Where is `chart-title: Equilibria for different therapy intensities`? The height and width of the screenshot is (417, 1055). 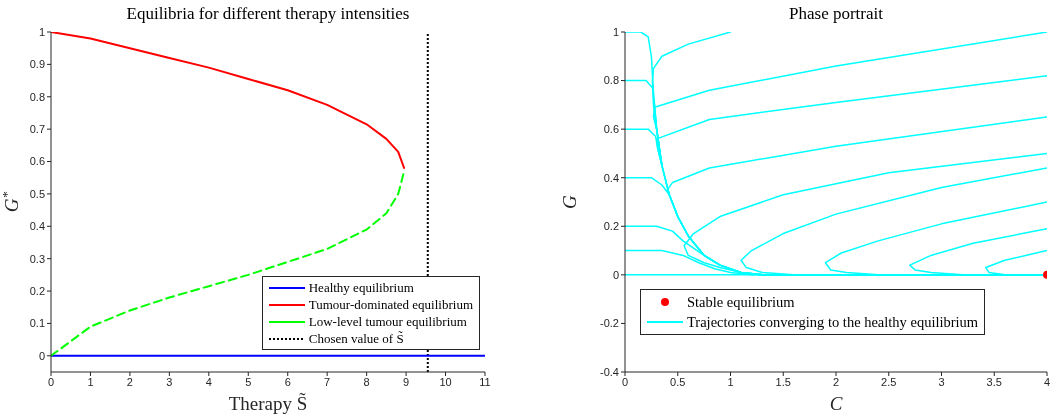 chart-title: Equilibria for different therapy intensities is located at coordinates (268, 14).